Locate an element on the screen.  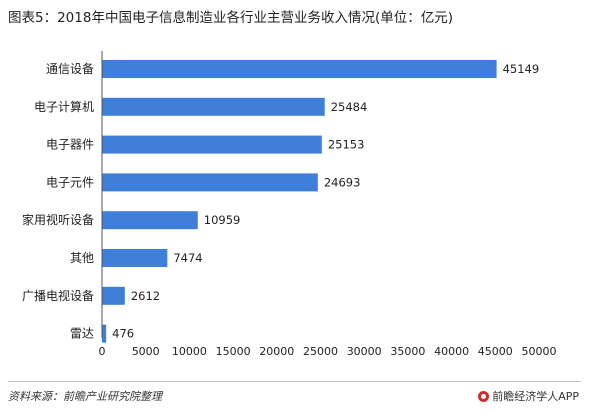
value-label: 10959 is located at coordinates (222, 220).